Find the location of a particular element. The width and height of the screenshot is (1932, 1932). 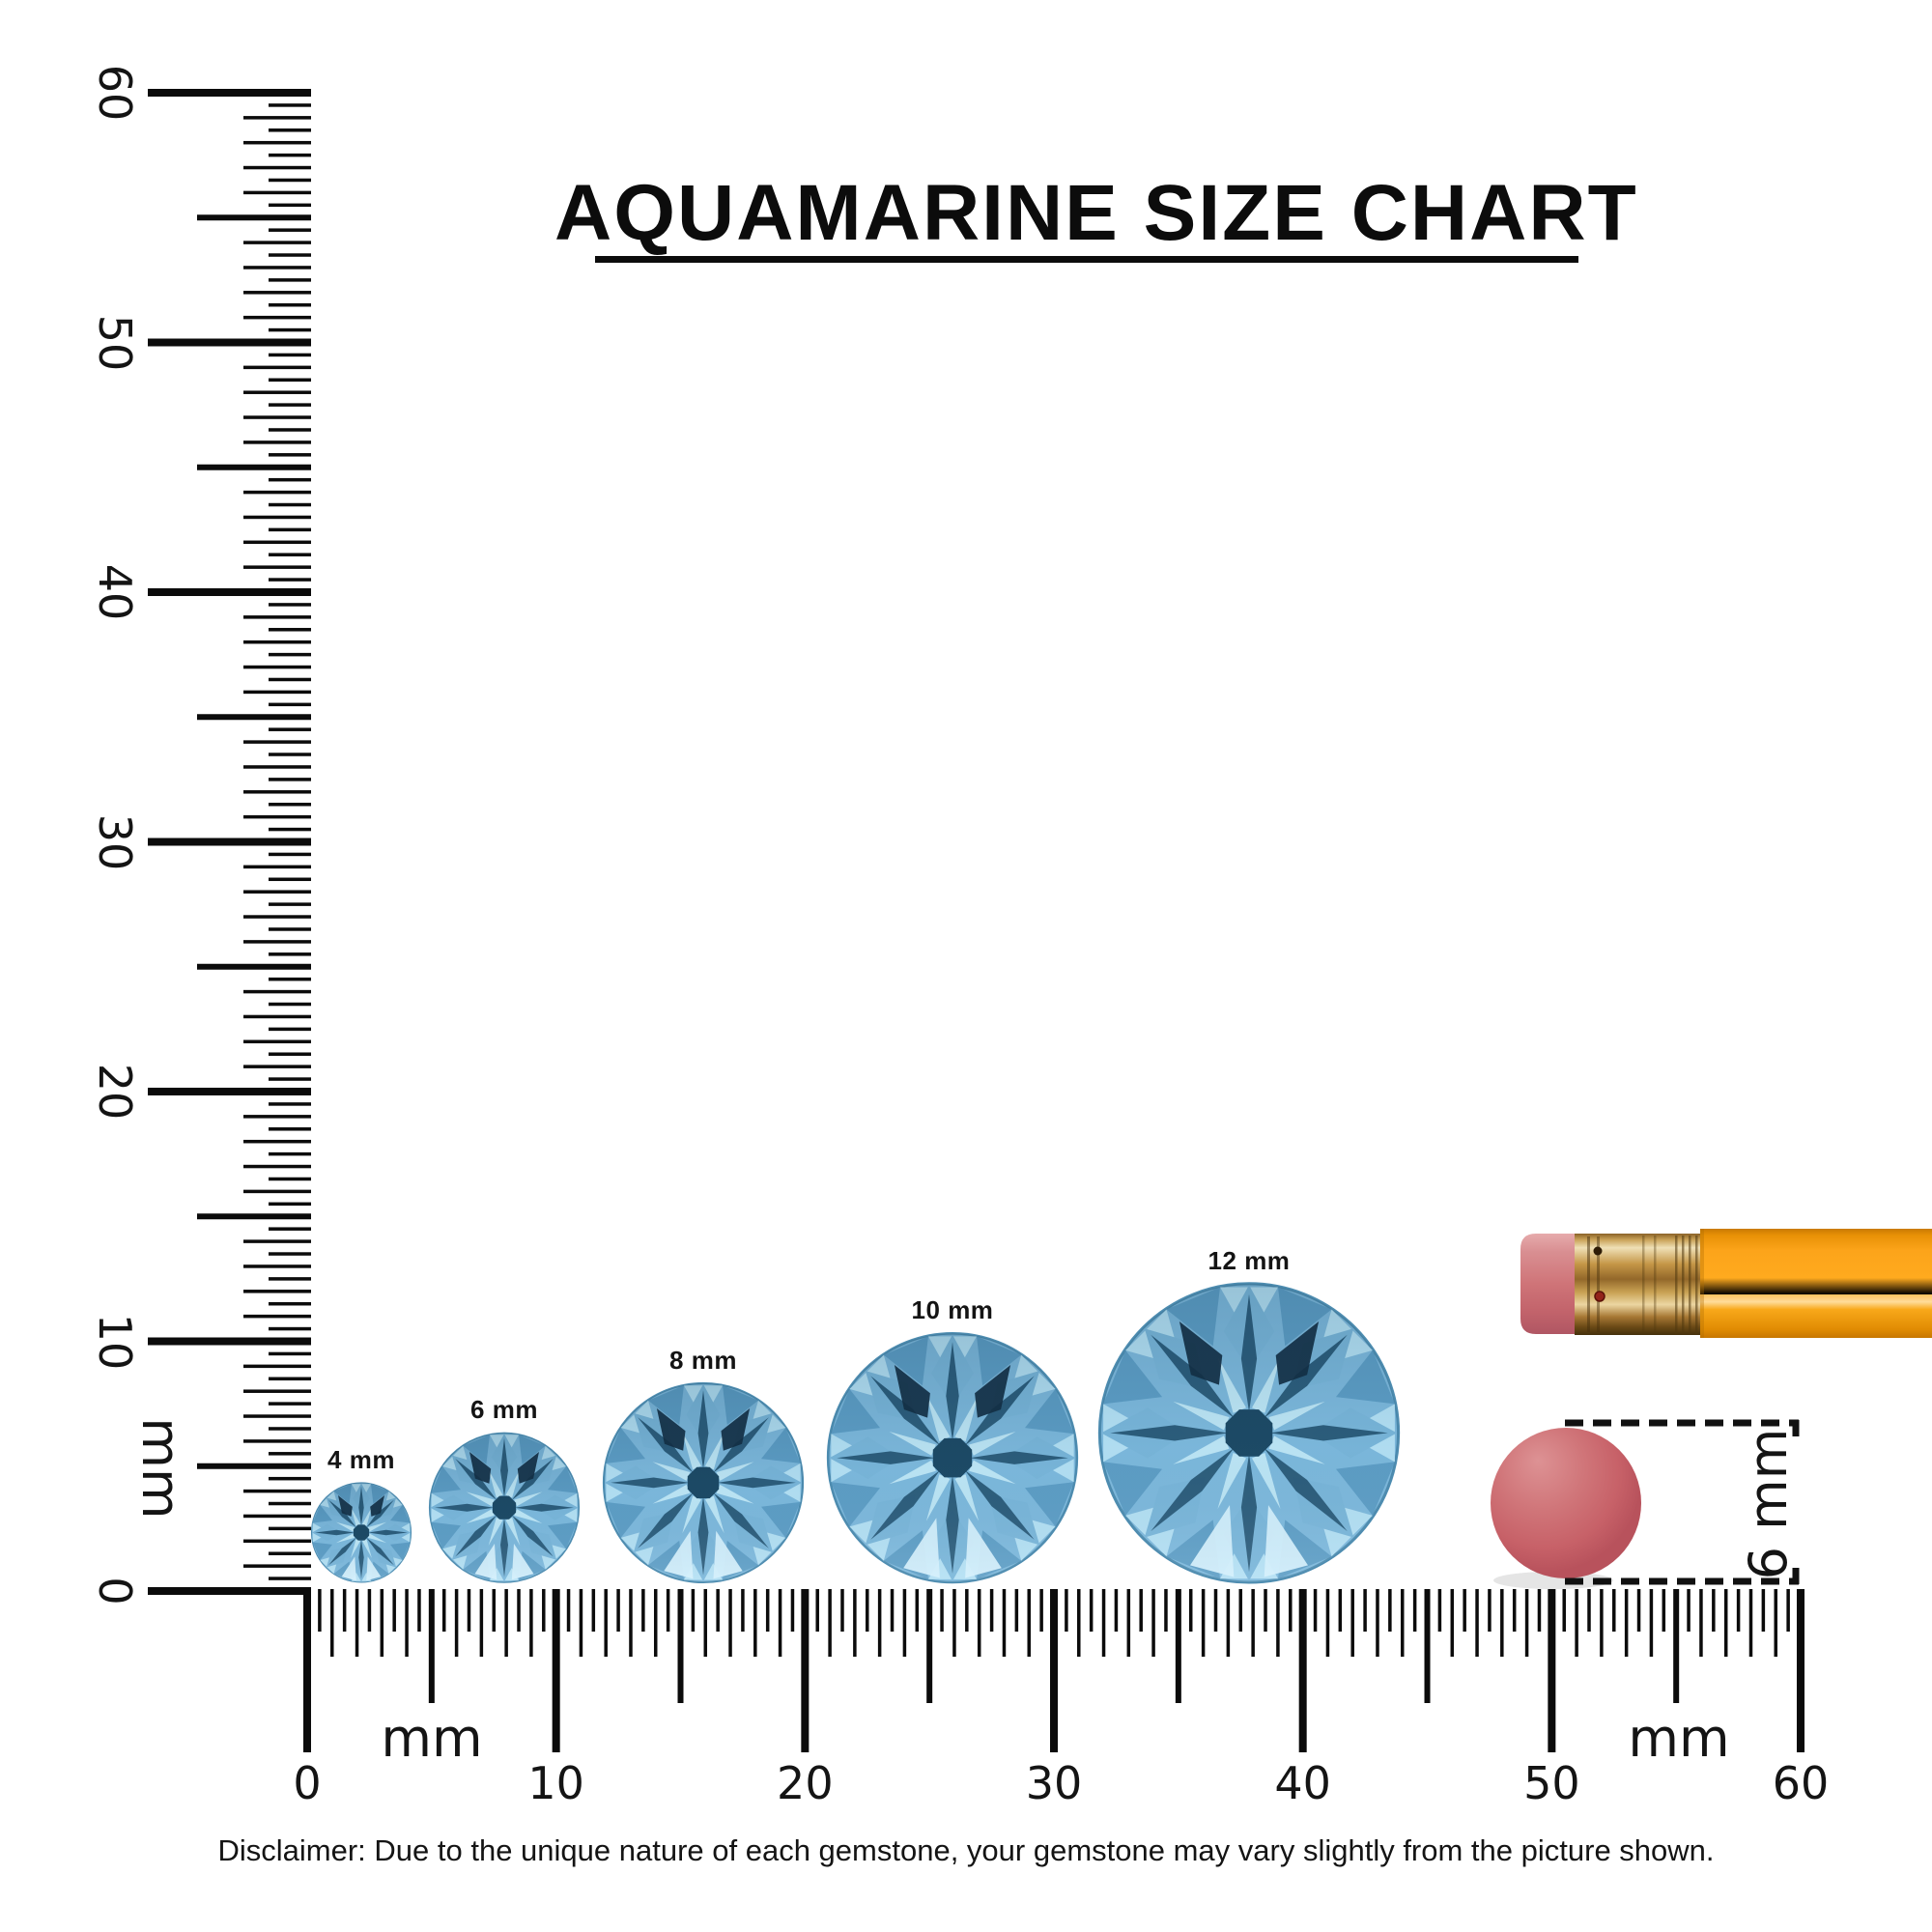

page-title-wrap: AQUAMARINE SIZE CHART is located at coordinates (1096, 213).